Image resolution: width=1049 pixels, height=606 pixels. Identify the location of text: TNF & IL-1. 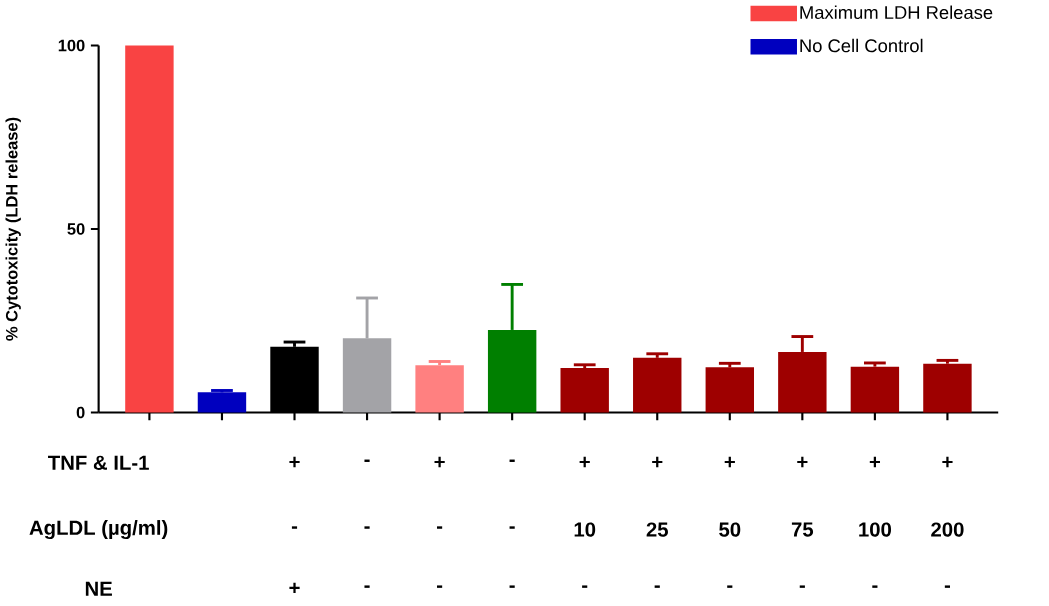
(98, 462).